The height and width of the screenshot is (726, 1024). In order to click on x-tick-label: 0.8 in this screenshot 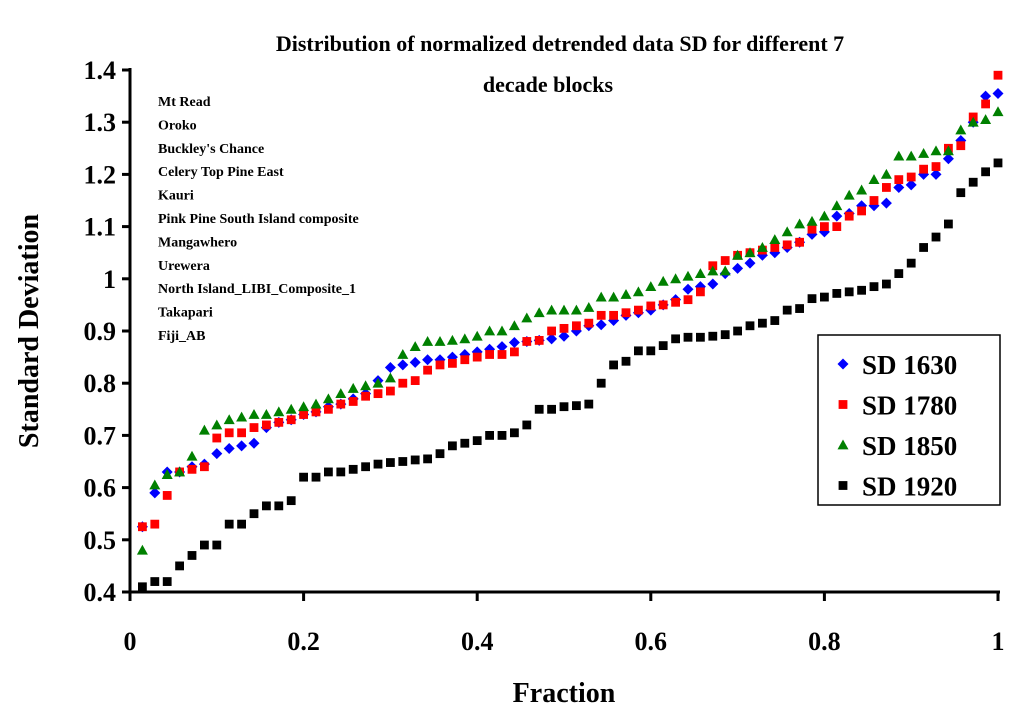, I will do `click(824, 641)`.